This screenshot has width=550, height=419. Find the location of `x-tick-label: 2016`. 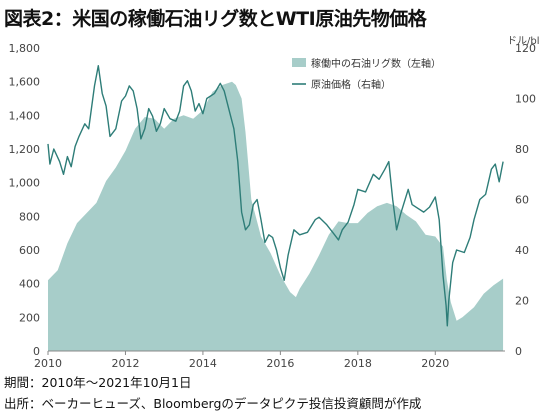

x-tick-label: 2016 is located at coordinates (280, 363).